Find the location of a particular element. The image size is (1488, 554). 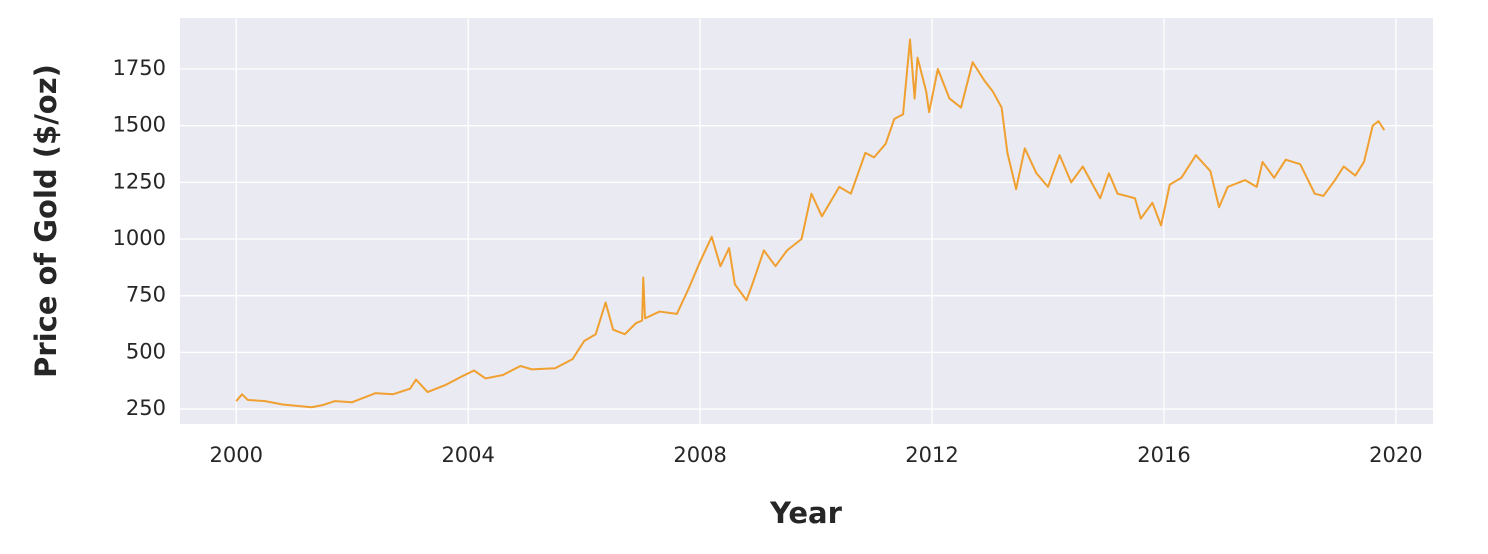

y-tick-label: 1000 is located at coordinates (139, 238).